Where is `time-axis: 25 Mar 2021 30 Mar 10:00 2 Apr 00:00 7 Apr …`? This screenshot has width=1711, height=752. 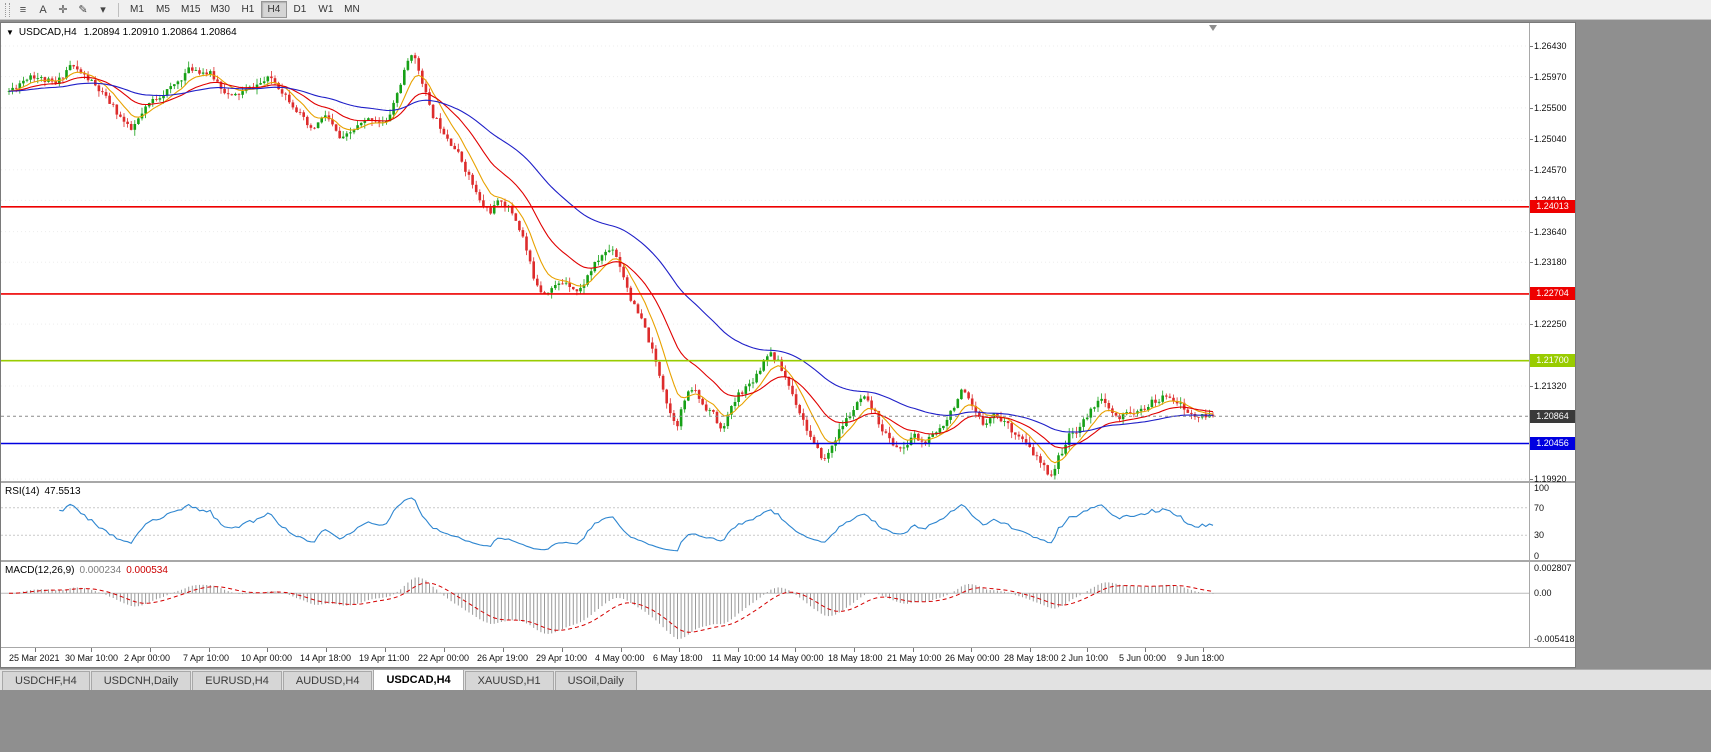
time-axis: 25 Mar 2021 30 Mar 10:00 2 Apr 00:00 7 Apr … is located at coordinates (788, 657).